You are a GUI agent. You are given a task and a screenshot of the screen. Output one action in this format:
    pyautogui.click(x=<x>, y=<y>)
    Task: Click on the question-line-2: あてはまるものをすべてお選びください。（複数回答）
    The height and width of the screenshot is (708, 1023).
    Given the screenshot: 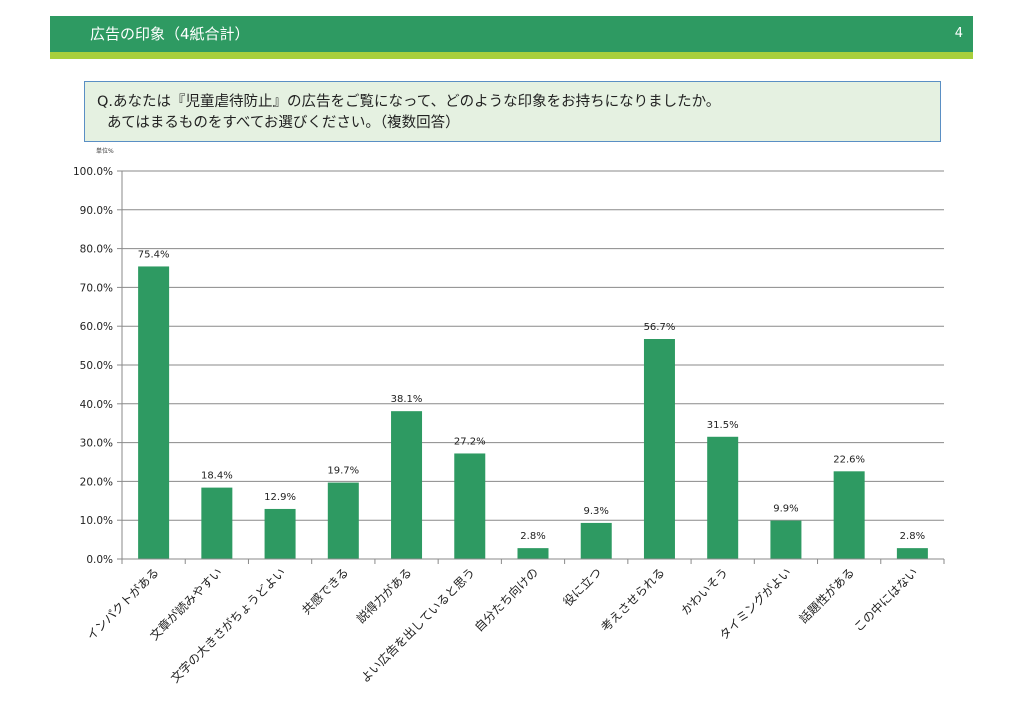 What is the action you would take?
    pyautogui.click(x=283, y=123)
    